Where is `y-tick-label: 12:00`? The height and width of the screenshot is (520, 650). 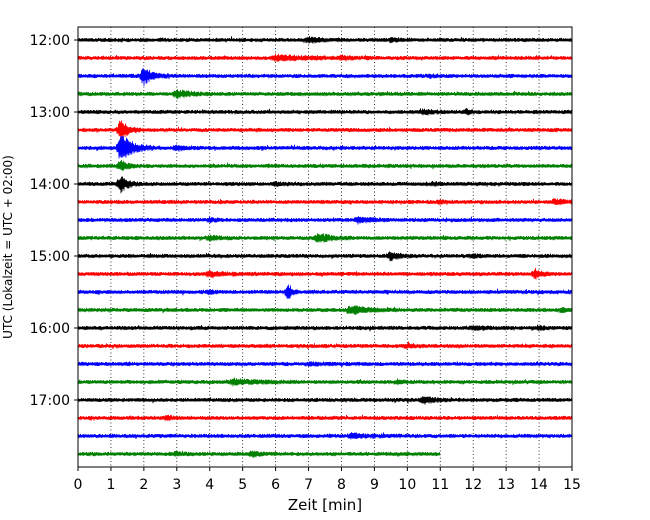 y-tick-label: 12:00 is located at coordinates (50, 41).